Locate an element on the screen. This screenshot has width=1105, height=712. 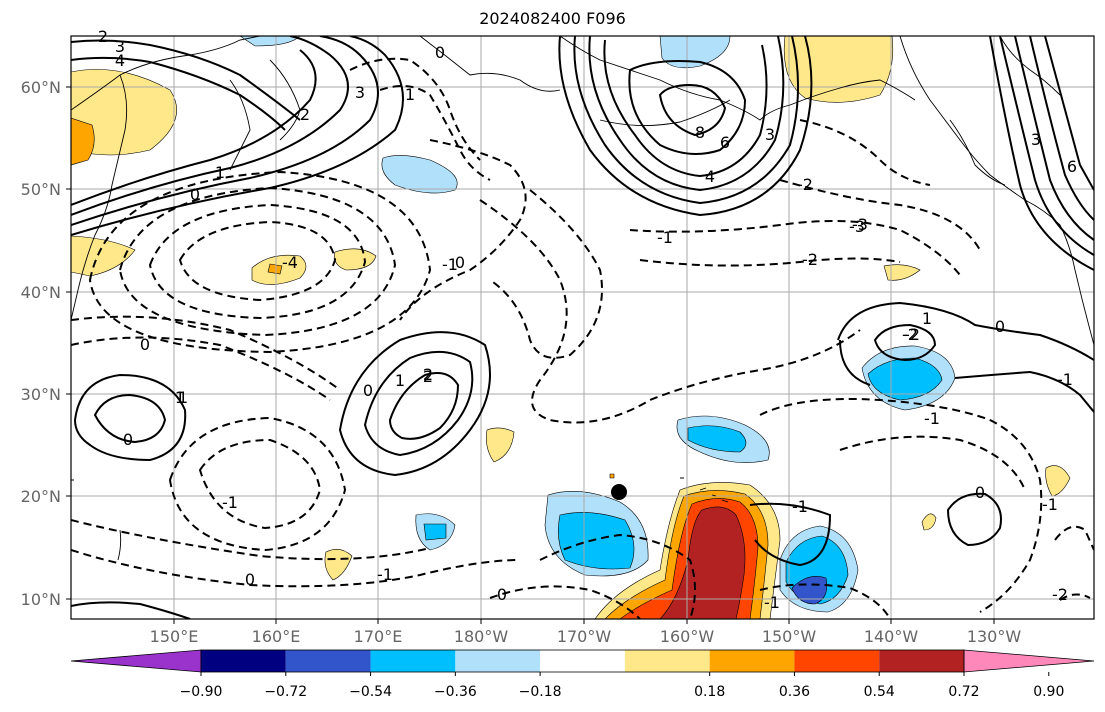
colorbar-tick-label: 0.90 is located at coordinates (1048, 692).